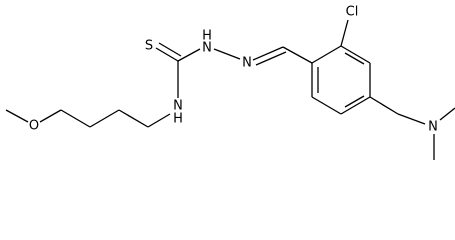  What do you see at coordinates (34, 126) in the screenshot?
I see `atom-label: O` at bounding box center [34, 126].